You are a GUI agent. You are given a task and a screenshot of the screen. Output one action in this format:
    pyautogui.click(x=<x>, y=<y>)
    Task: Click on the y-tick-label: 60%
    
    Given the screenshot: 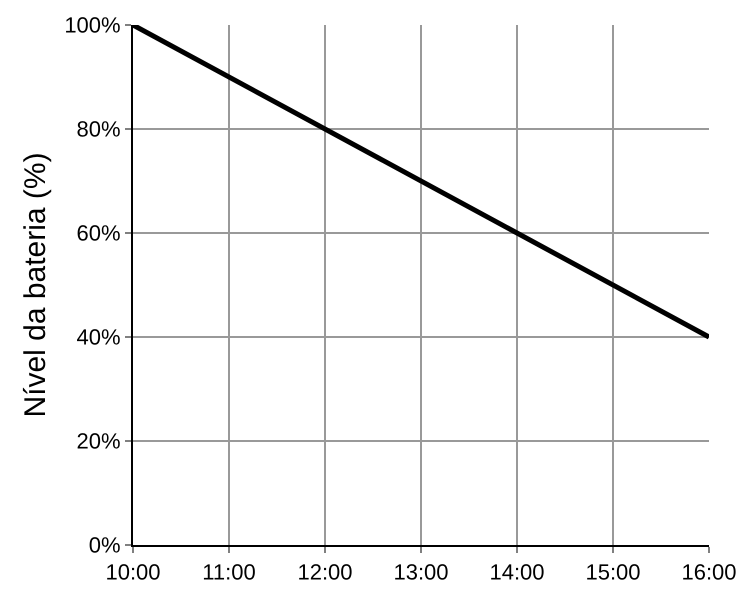 What is the action you would take?
    pyautogui.click(x=98, y=233)
    